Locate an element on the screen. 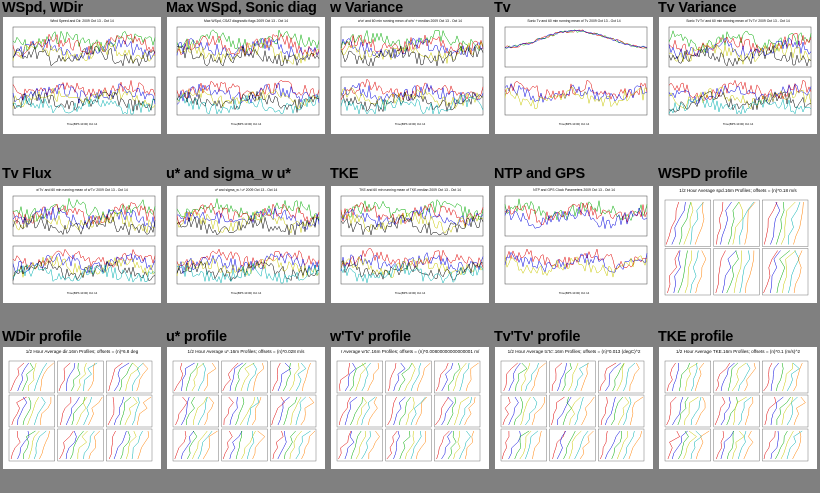 The height and width of the screenshot is (493, 820). plot-subtitle: u* and sigma_w / u* 2009 Oct 13 - Oct 14 is located at coordinates (246, 190).